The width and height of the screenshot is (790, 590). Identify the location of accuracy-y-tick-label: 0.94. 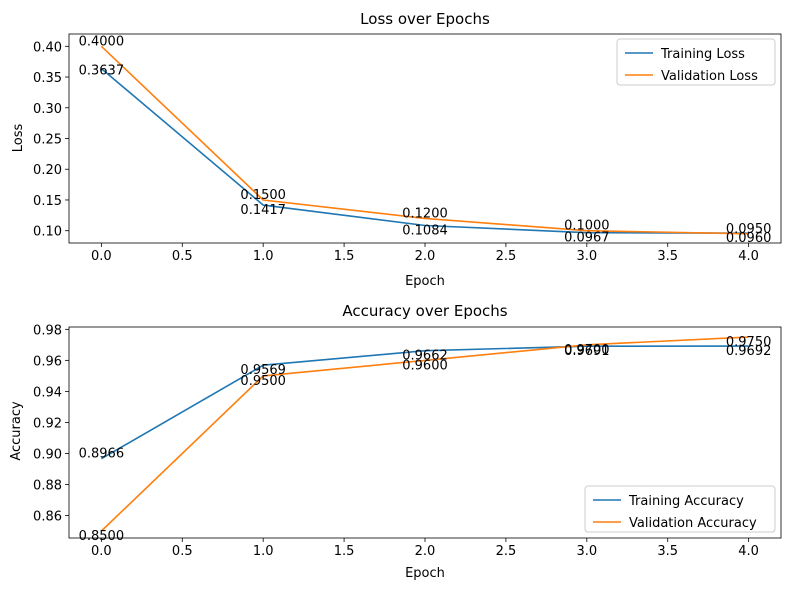
(47, 392).